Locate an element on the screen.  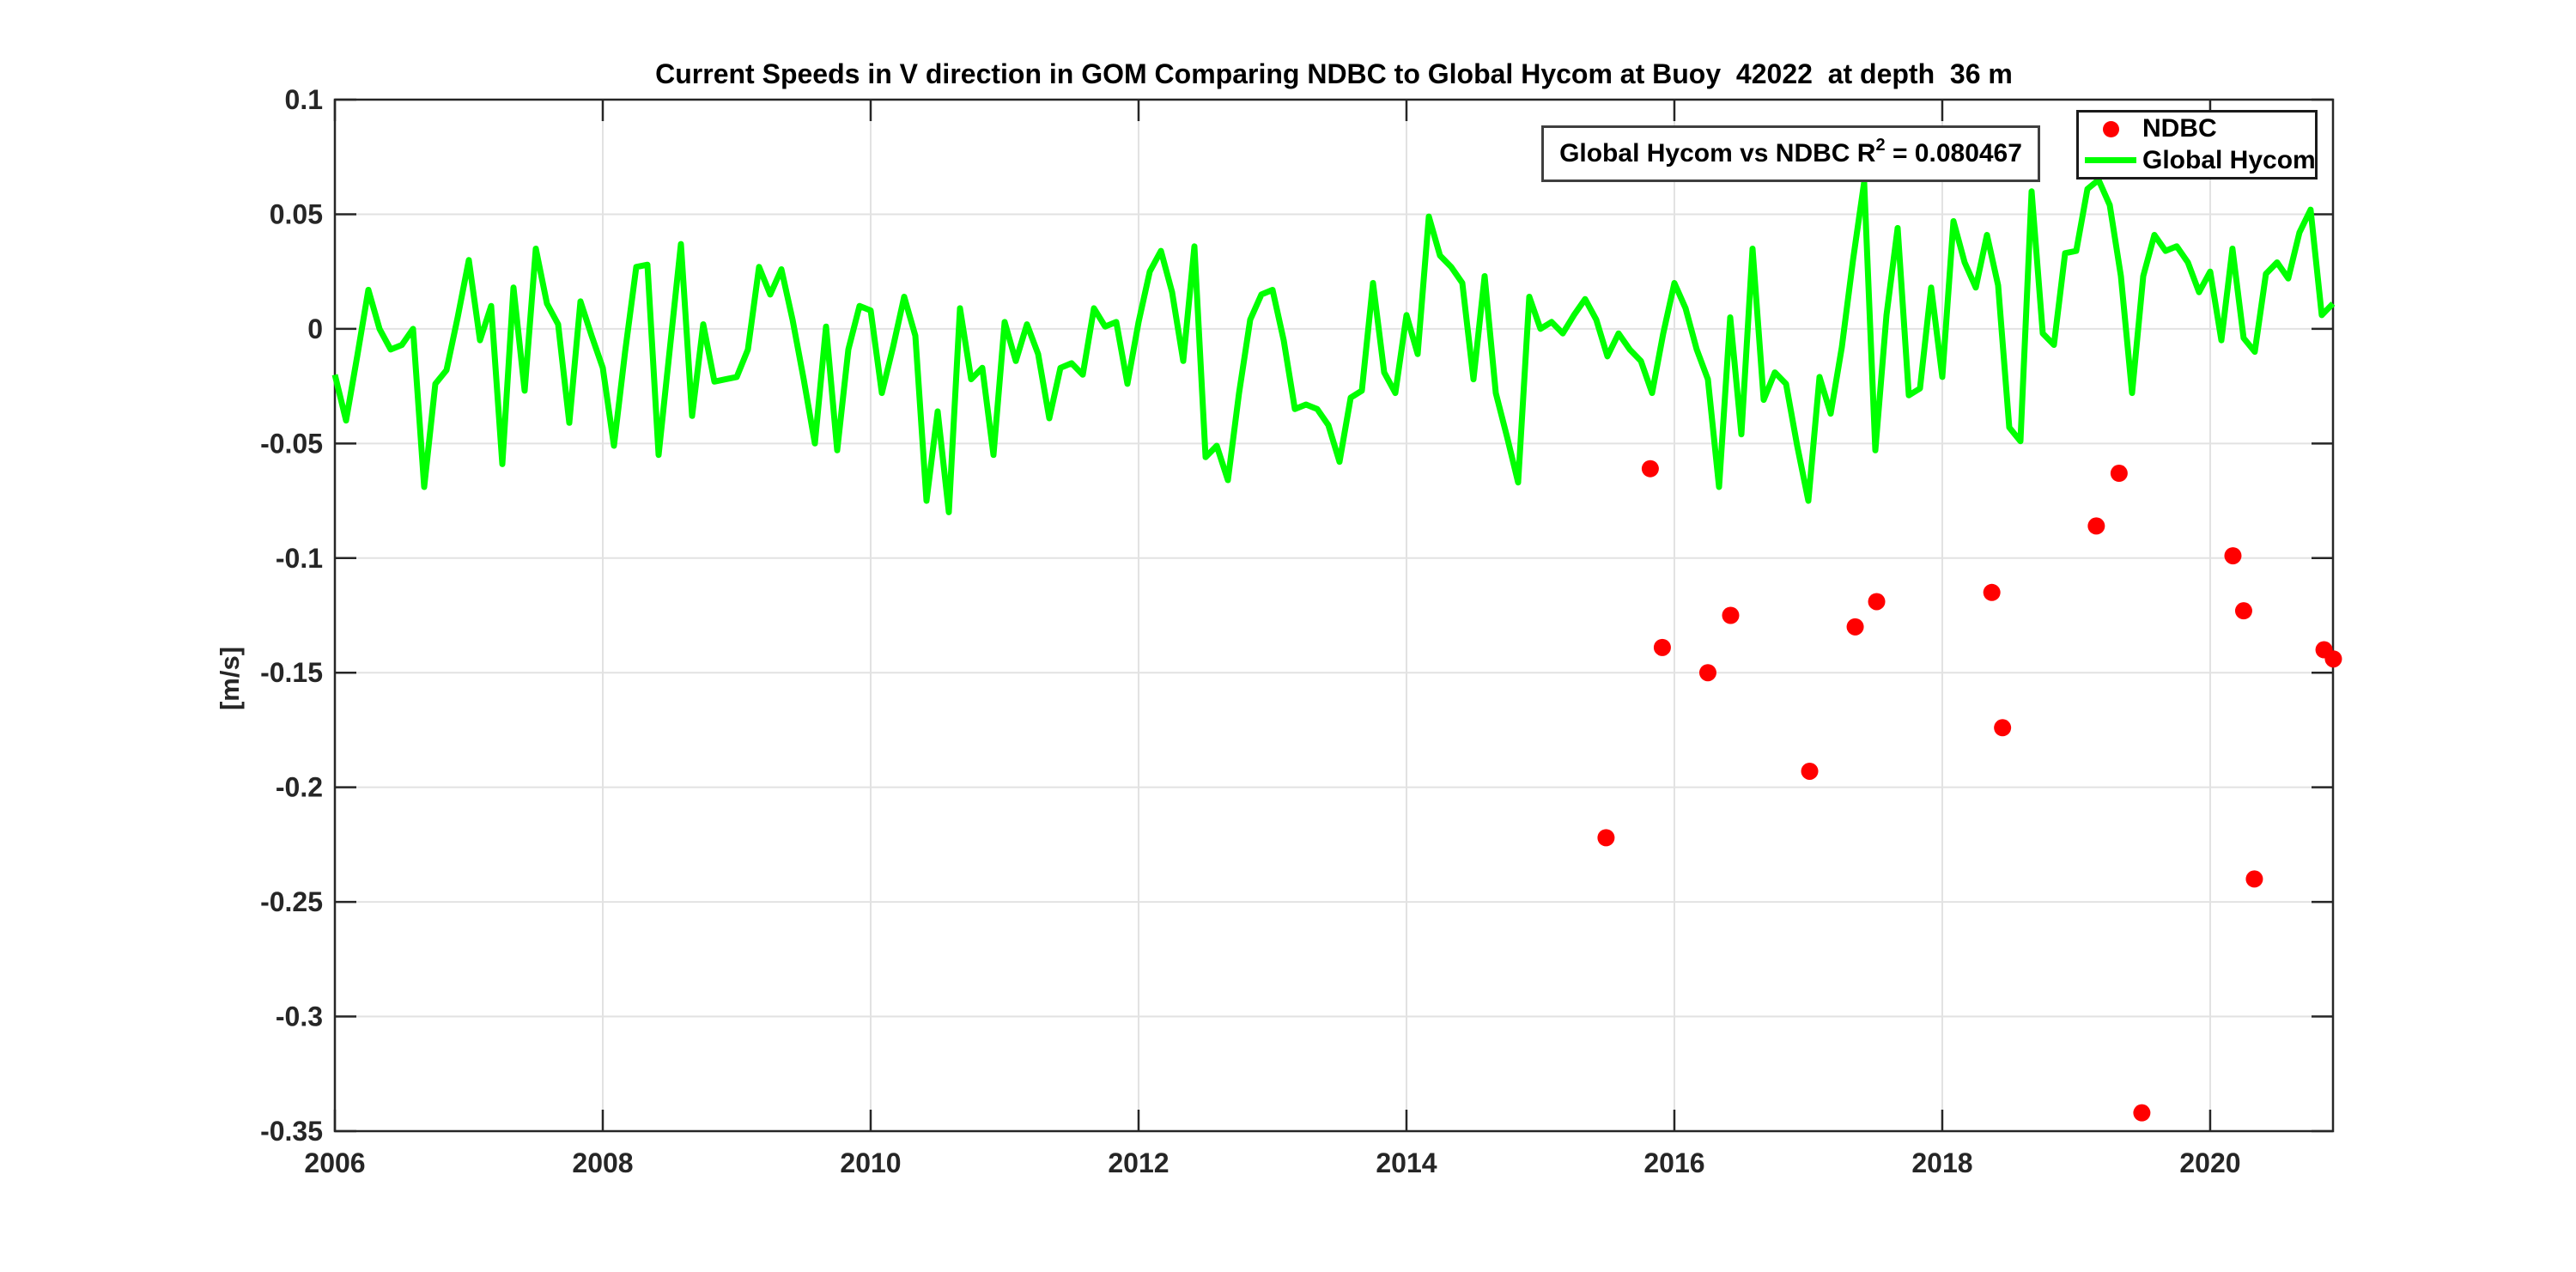
y-tick-label: 0.1 is located at coordinates (304, 99).